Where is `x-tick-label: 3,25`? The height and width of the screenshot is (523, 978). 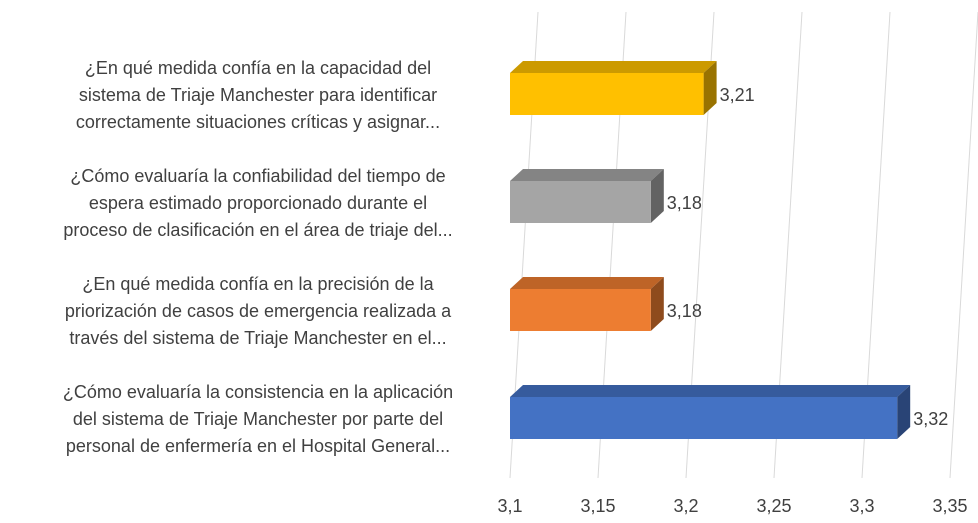
x-tick-label: 3,25 is located at coordinates (773, 506).